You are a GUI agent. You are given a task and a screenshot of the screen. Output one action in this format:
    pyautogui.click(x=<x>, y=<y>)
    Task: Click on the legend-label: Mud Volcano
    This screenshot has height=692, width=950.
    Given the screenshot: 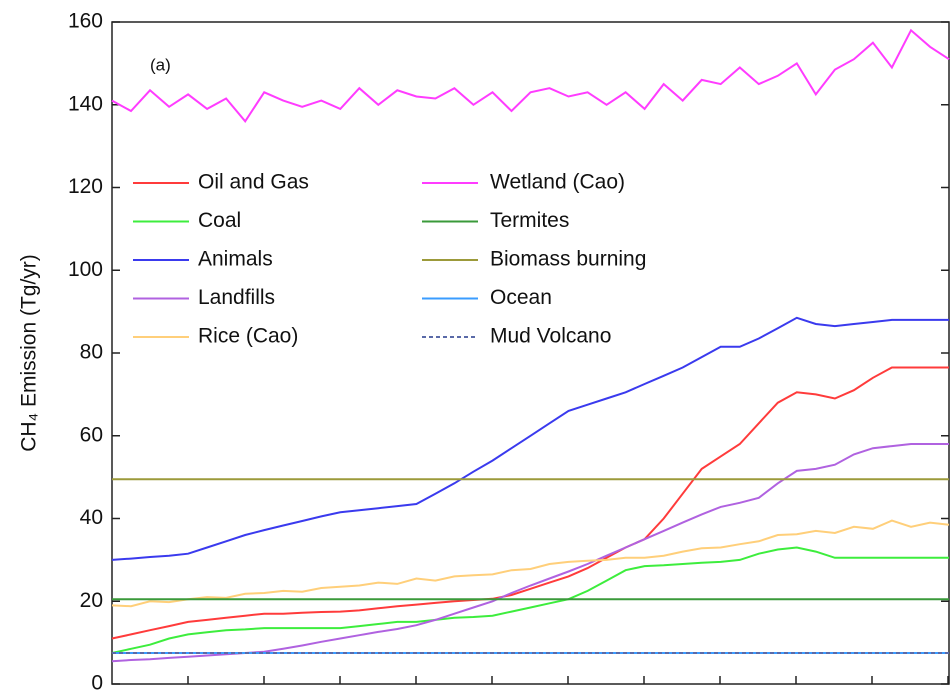 What is the action you would take?
    pyautogui.click(x=550, y=336)
    